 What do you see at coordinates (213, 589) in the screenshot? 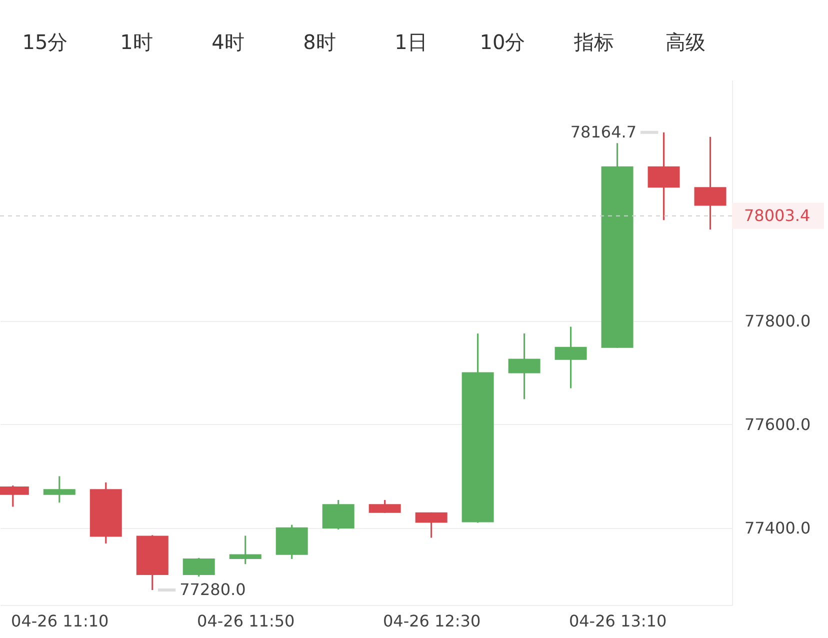
I see `annotation: 77280.0` at bounding box center [213, 589].